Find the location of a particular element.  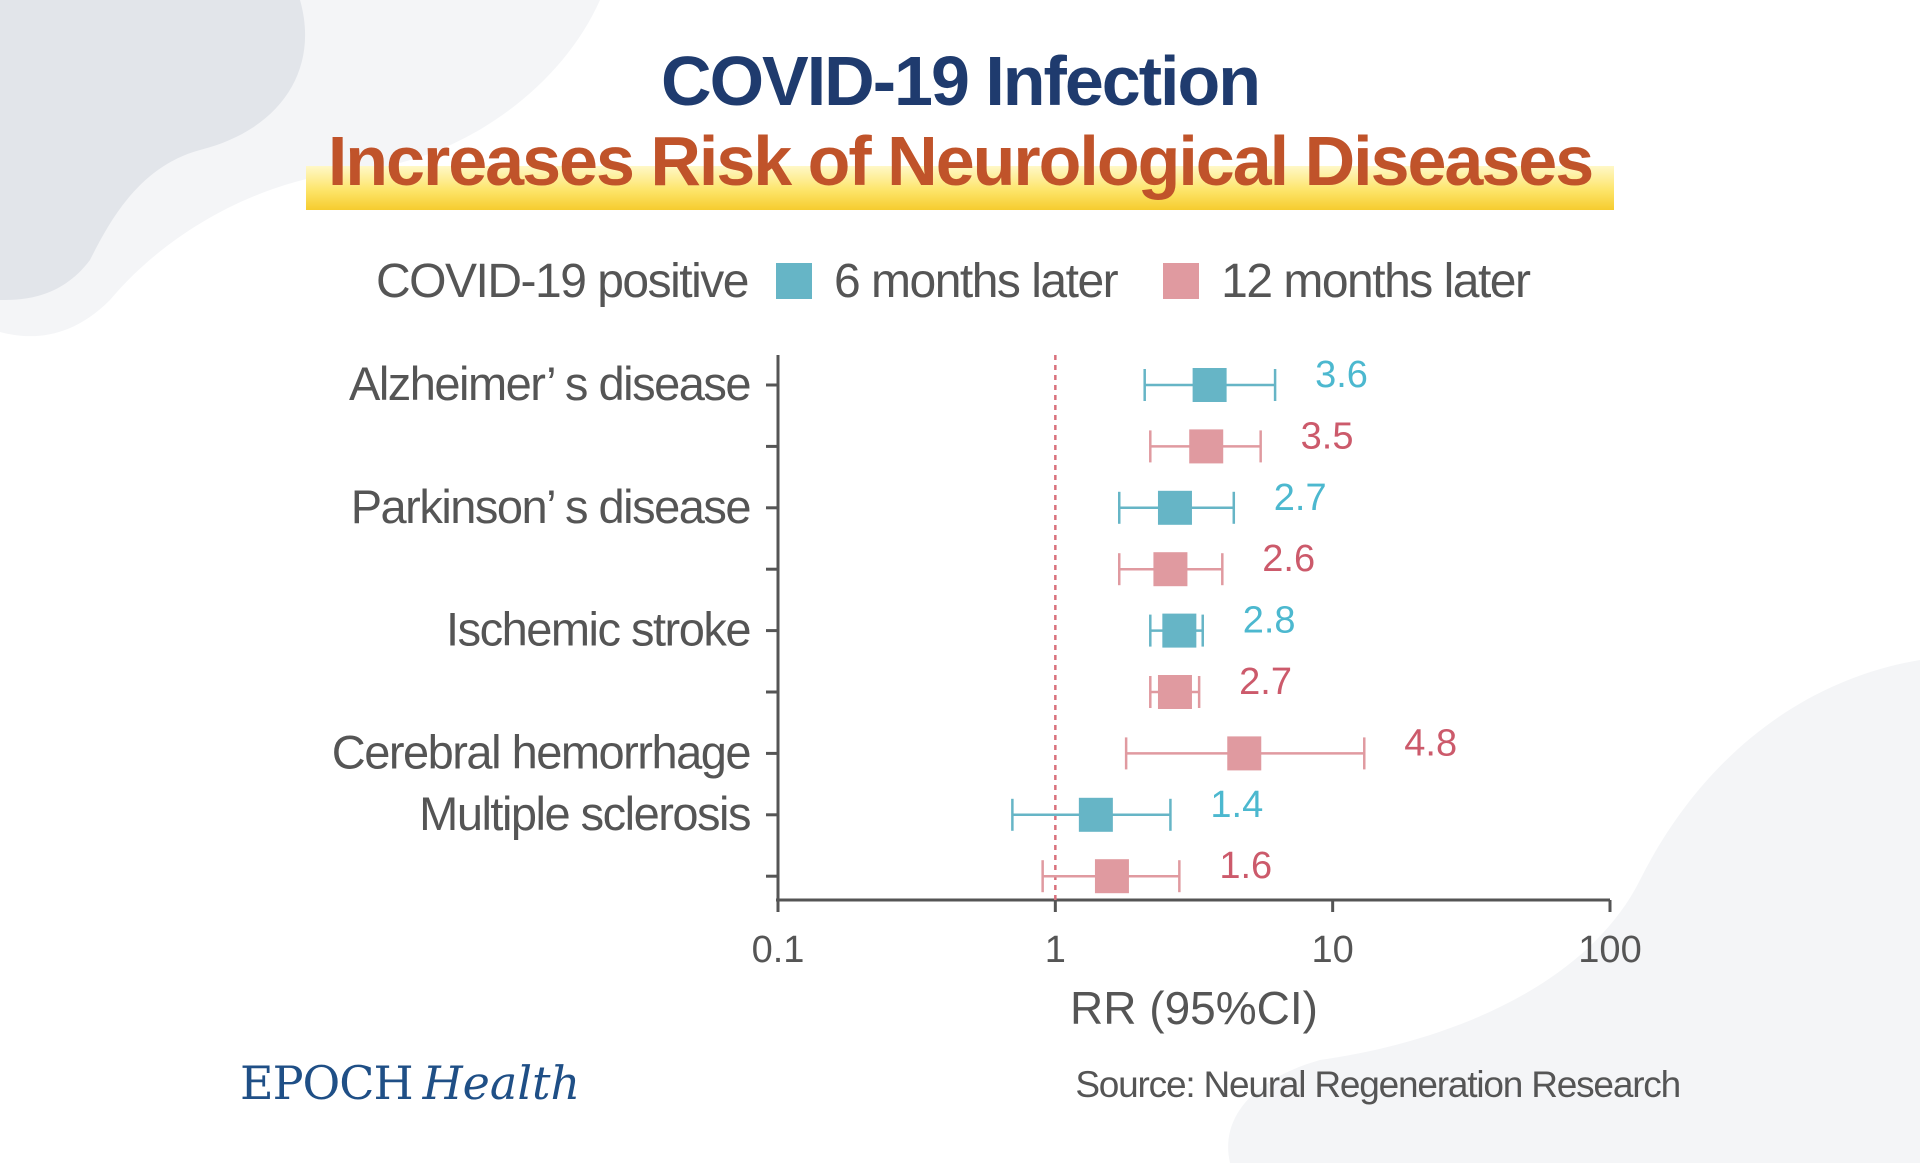

category-label: Ischemic stroke is located at coordinates (598, 629).